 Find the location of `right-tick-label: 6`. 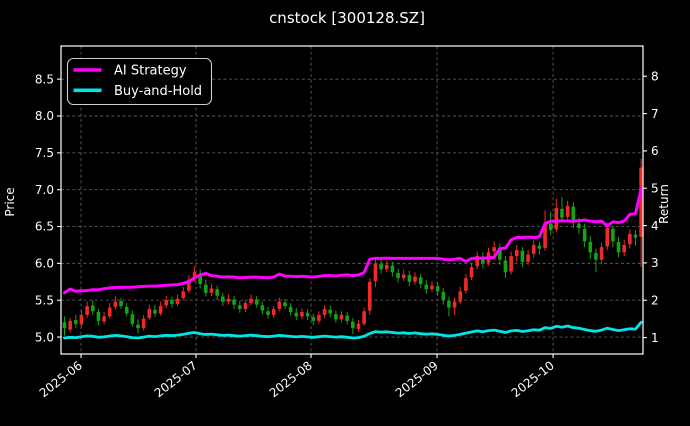

right-tick-label: 6 is located at coordinates (655, 151).